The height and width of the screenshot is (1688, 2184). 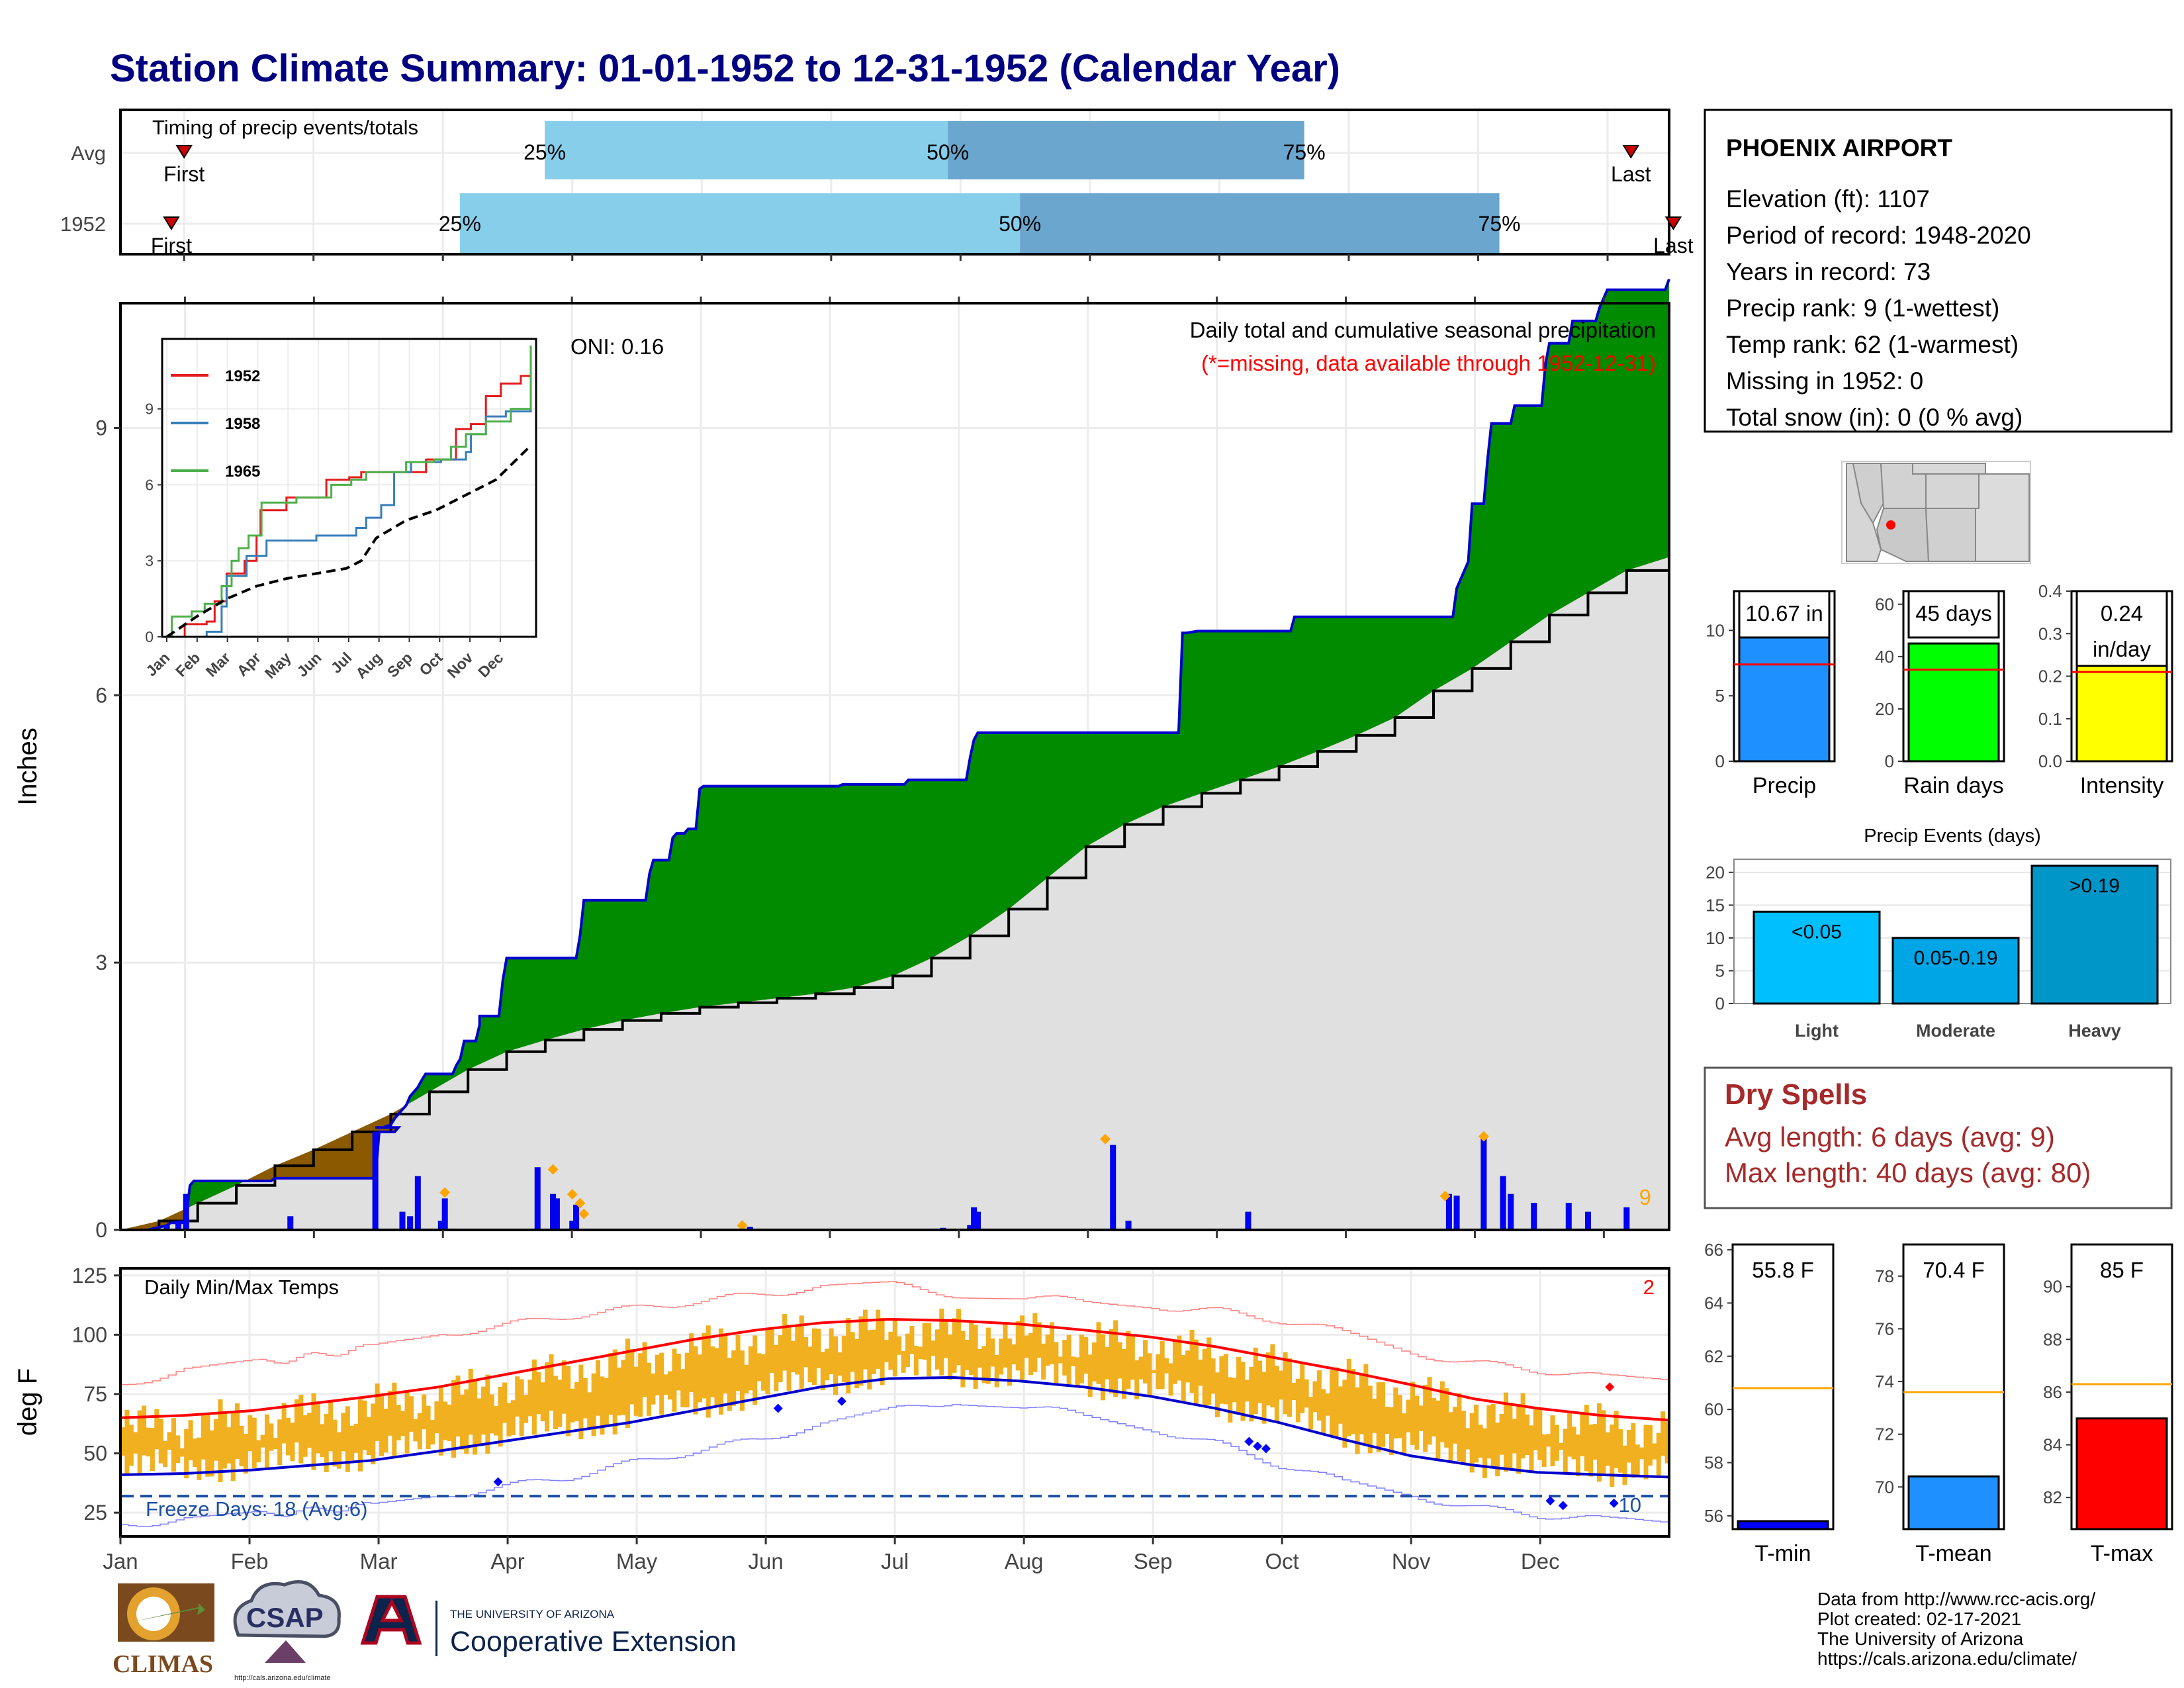 What do you see at coordinates (2122, 649) in the screenshot?
I see `summary-value-label-unit: in/day` at bounding box center [2122, 649].